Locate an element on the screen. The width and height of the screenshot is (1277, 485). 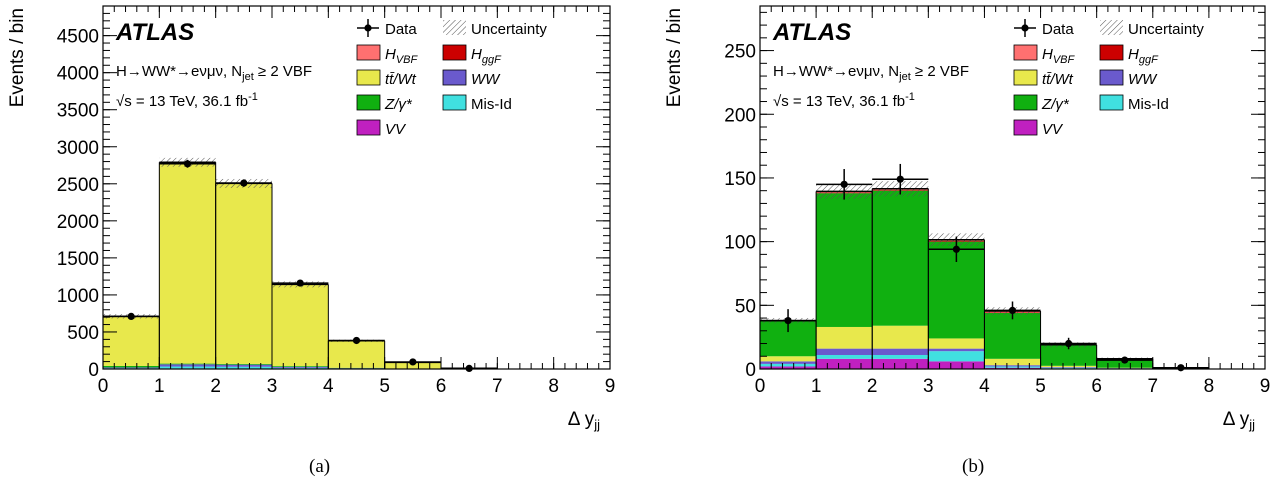
legend-label-vv: VV is located at coordinates (396, 129).